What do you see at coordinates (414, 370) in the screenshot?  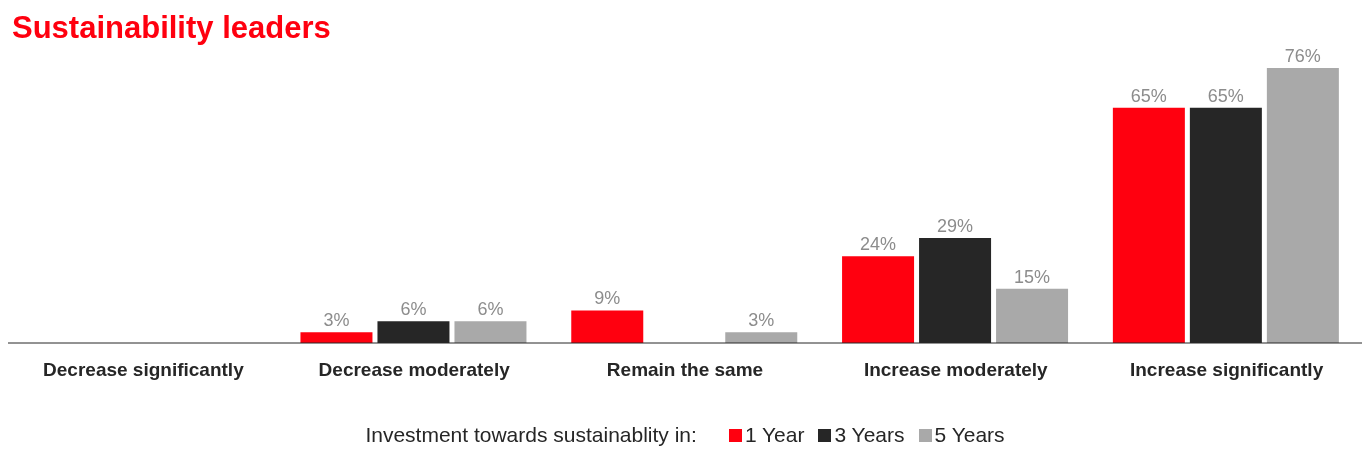 I see `x-tick-label: Decrease moderately` at bounding box center [414, 370].